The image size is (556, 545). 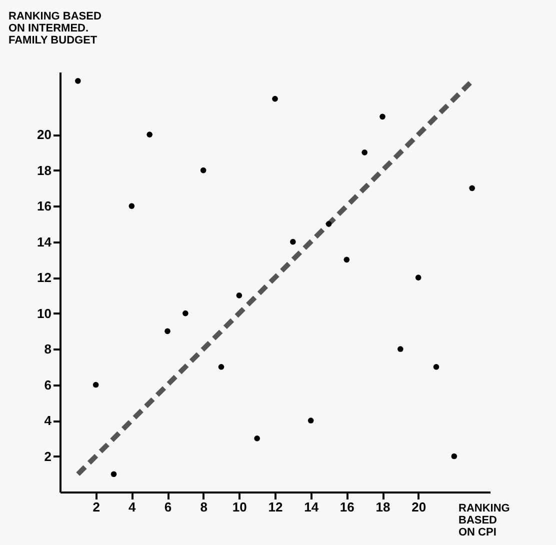 What do you see at coordinates (484, 520) in the screenshot?
I see `x-axis-title: RANKING BASED ON CPI` at bounding box center [484, 520].